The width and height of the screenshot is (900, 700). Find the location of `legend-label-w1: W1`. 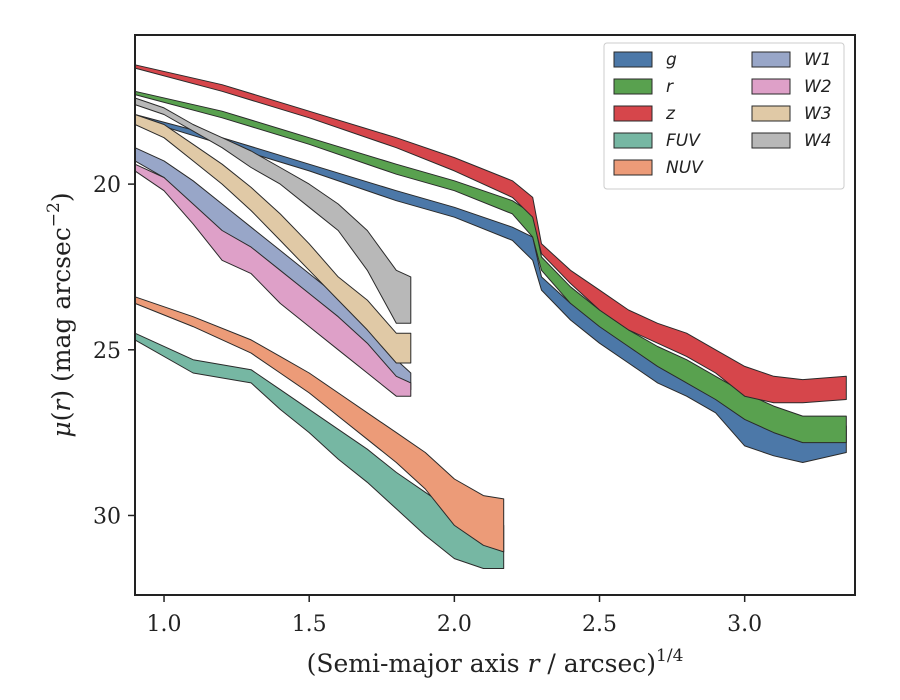

legend-label-w1: W1 is located at coordinates (818, 60).